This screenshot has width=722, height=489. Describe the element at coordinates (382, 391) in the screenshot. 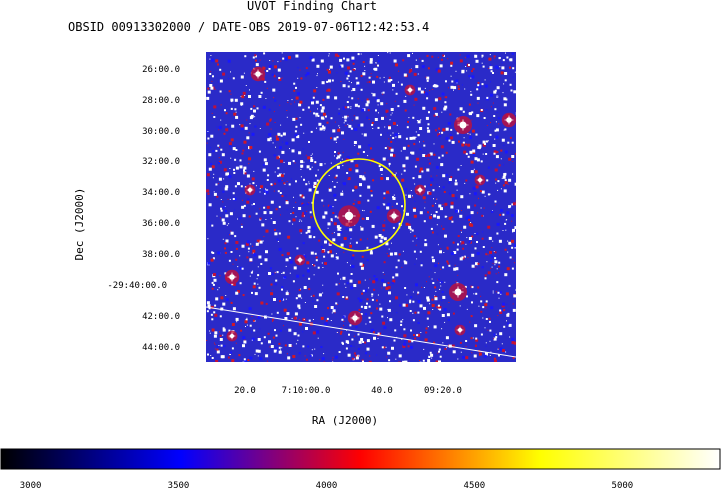

I see `x-tick-label: 40.0` at that location.